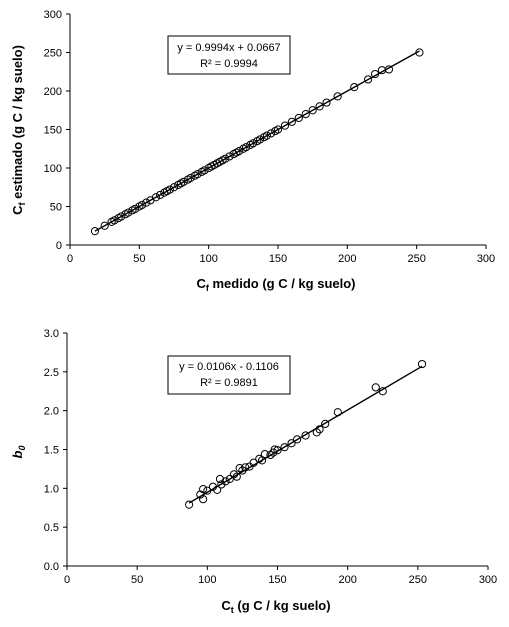  Describe the element at coordinates (51, 489) in the screenshot. I see `y-tick-label: 1.0` at that location.